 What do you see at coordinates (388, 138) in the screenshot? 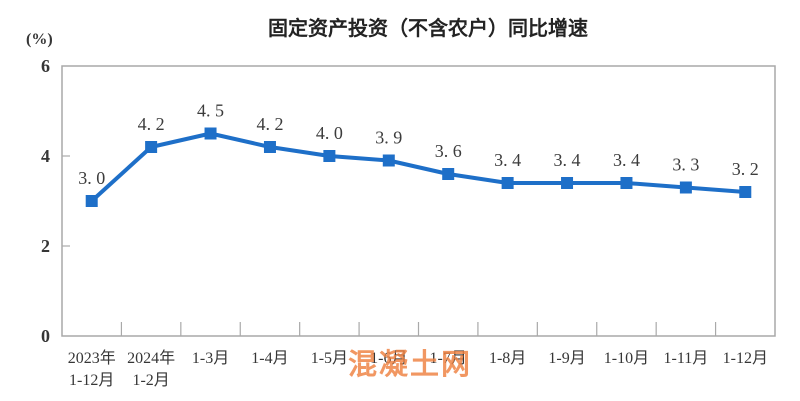
I see `data-point-label: 3. 9` at bounding box center [388, 138].